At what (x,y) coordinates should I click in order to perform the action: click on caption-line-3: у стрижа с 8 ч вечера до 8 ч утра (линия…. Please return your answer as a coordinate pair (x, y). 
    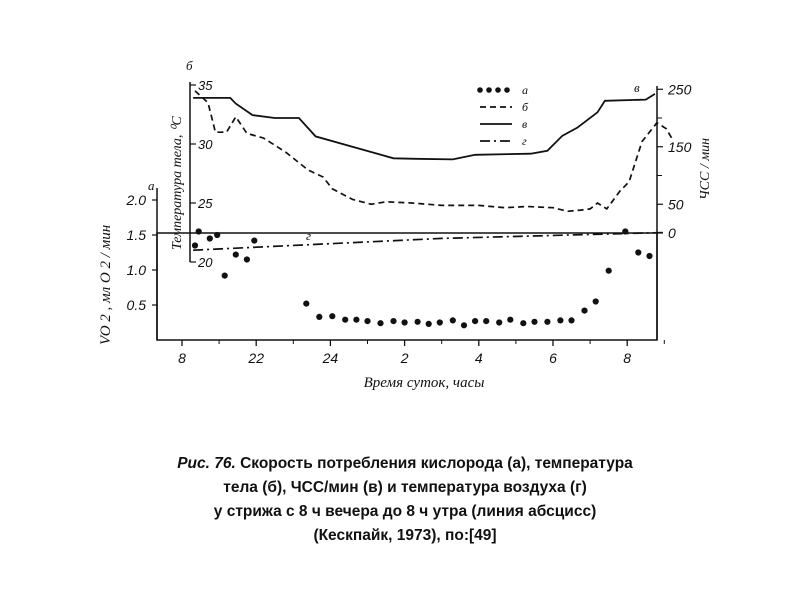
    Looking at the image, I should click on (405, 511).